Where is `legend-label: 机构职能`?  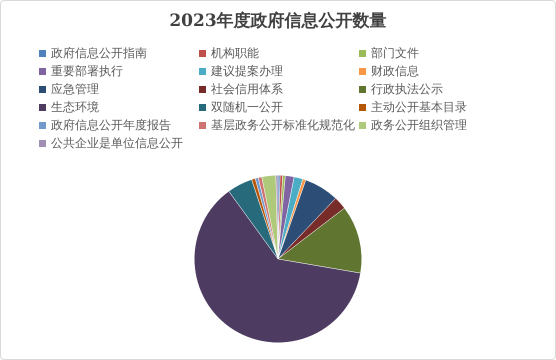 legend-label: 机构职能 is located at coordinates (235, 53).